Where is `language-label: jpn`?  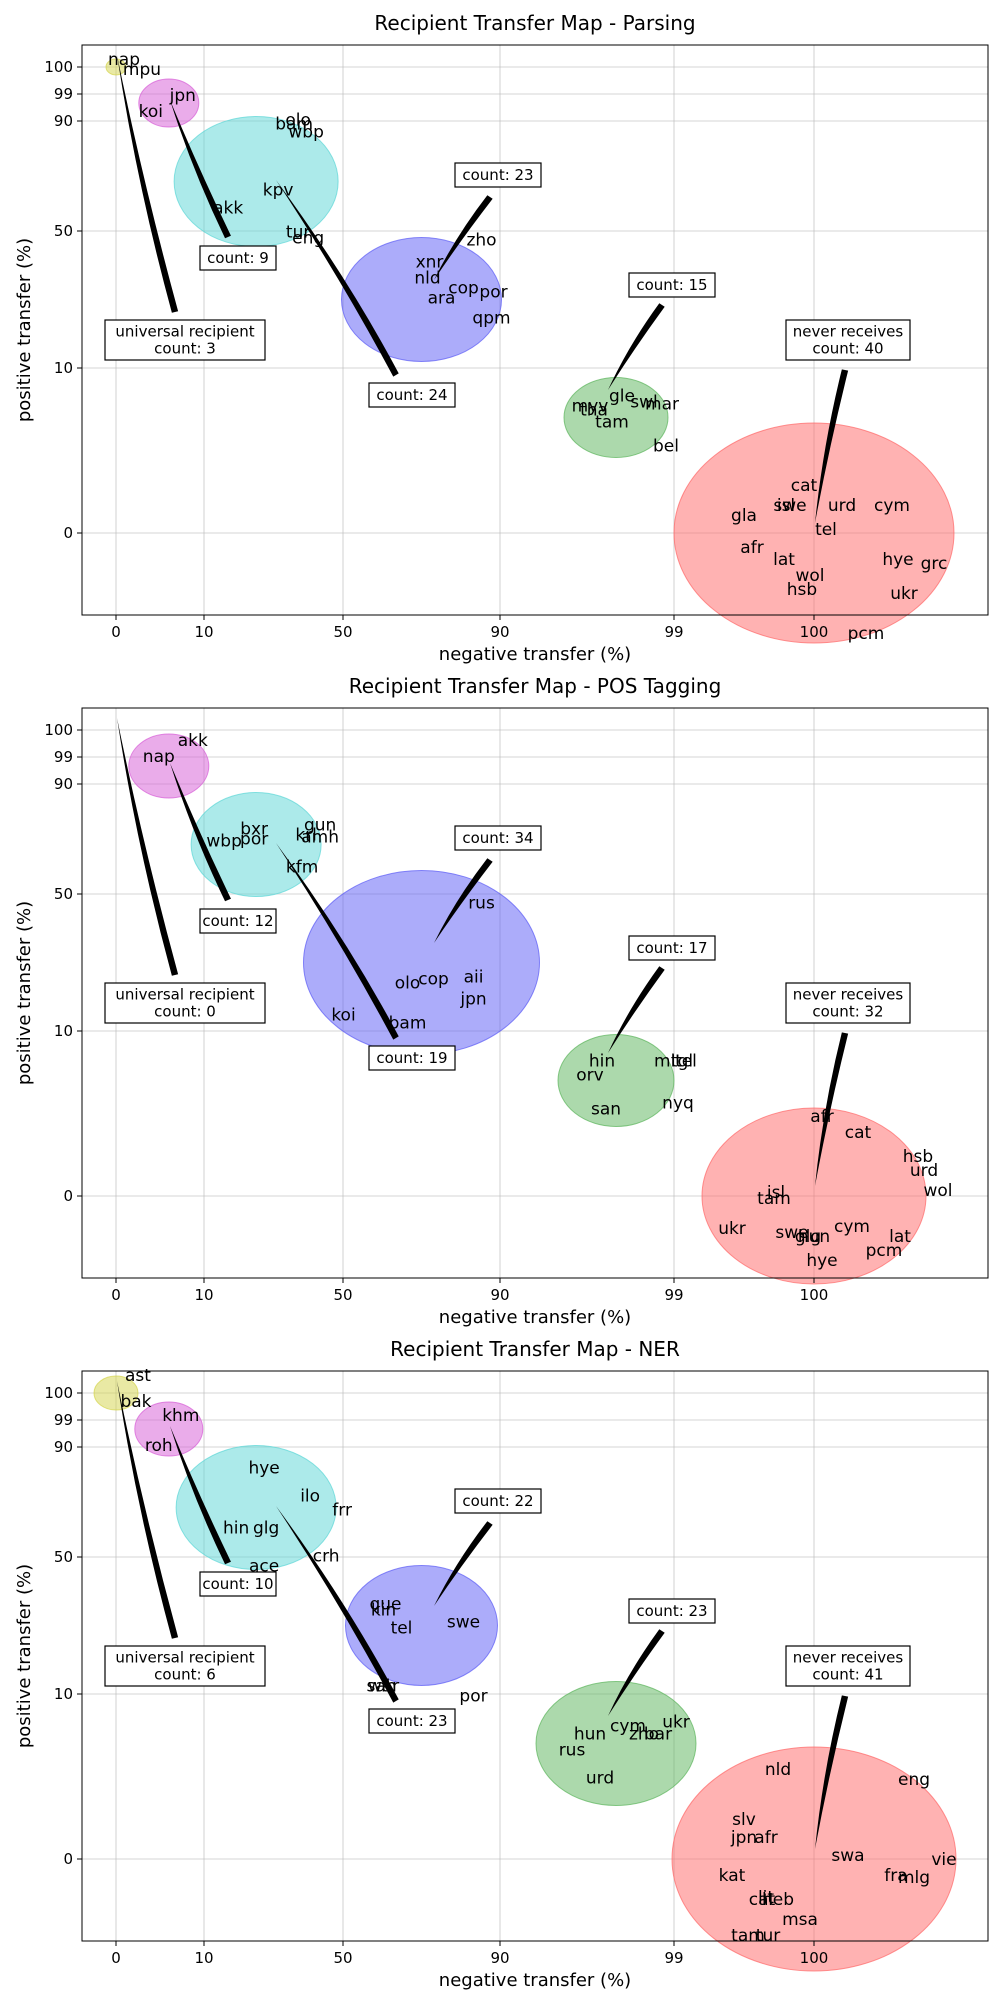
language-label: jpn is located at coordinates (472, 1000).